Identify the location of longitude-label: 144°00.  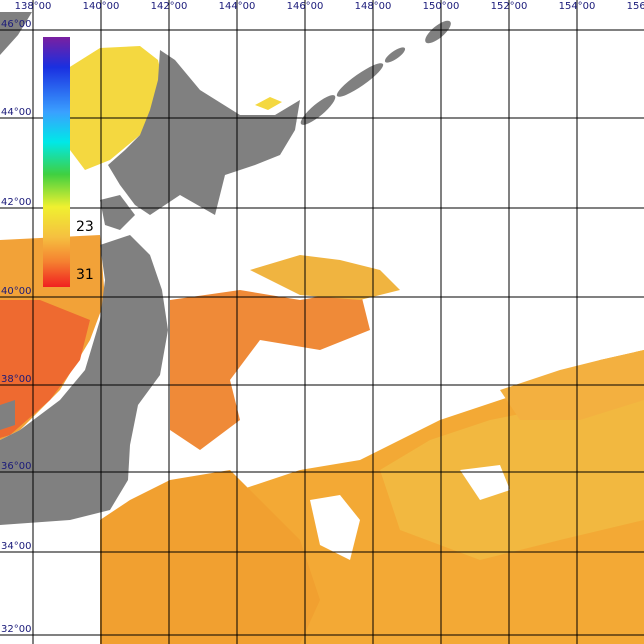
(237, 6).